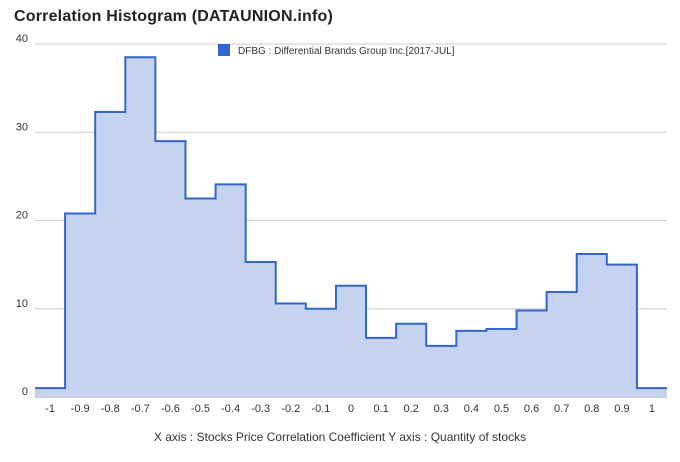 The image size is (680, 462). I want to click on x-tick-label: -0.3, so click(260, 409).